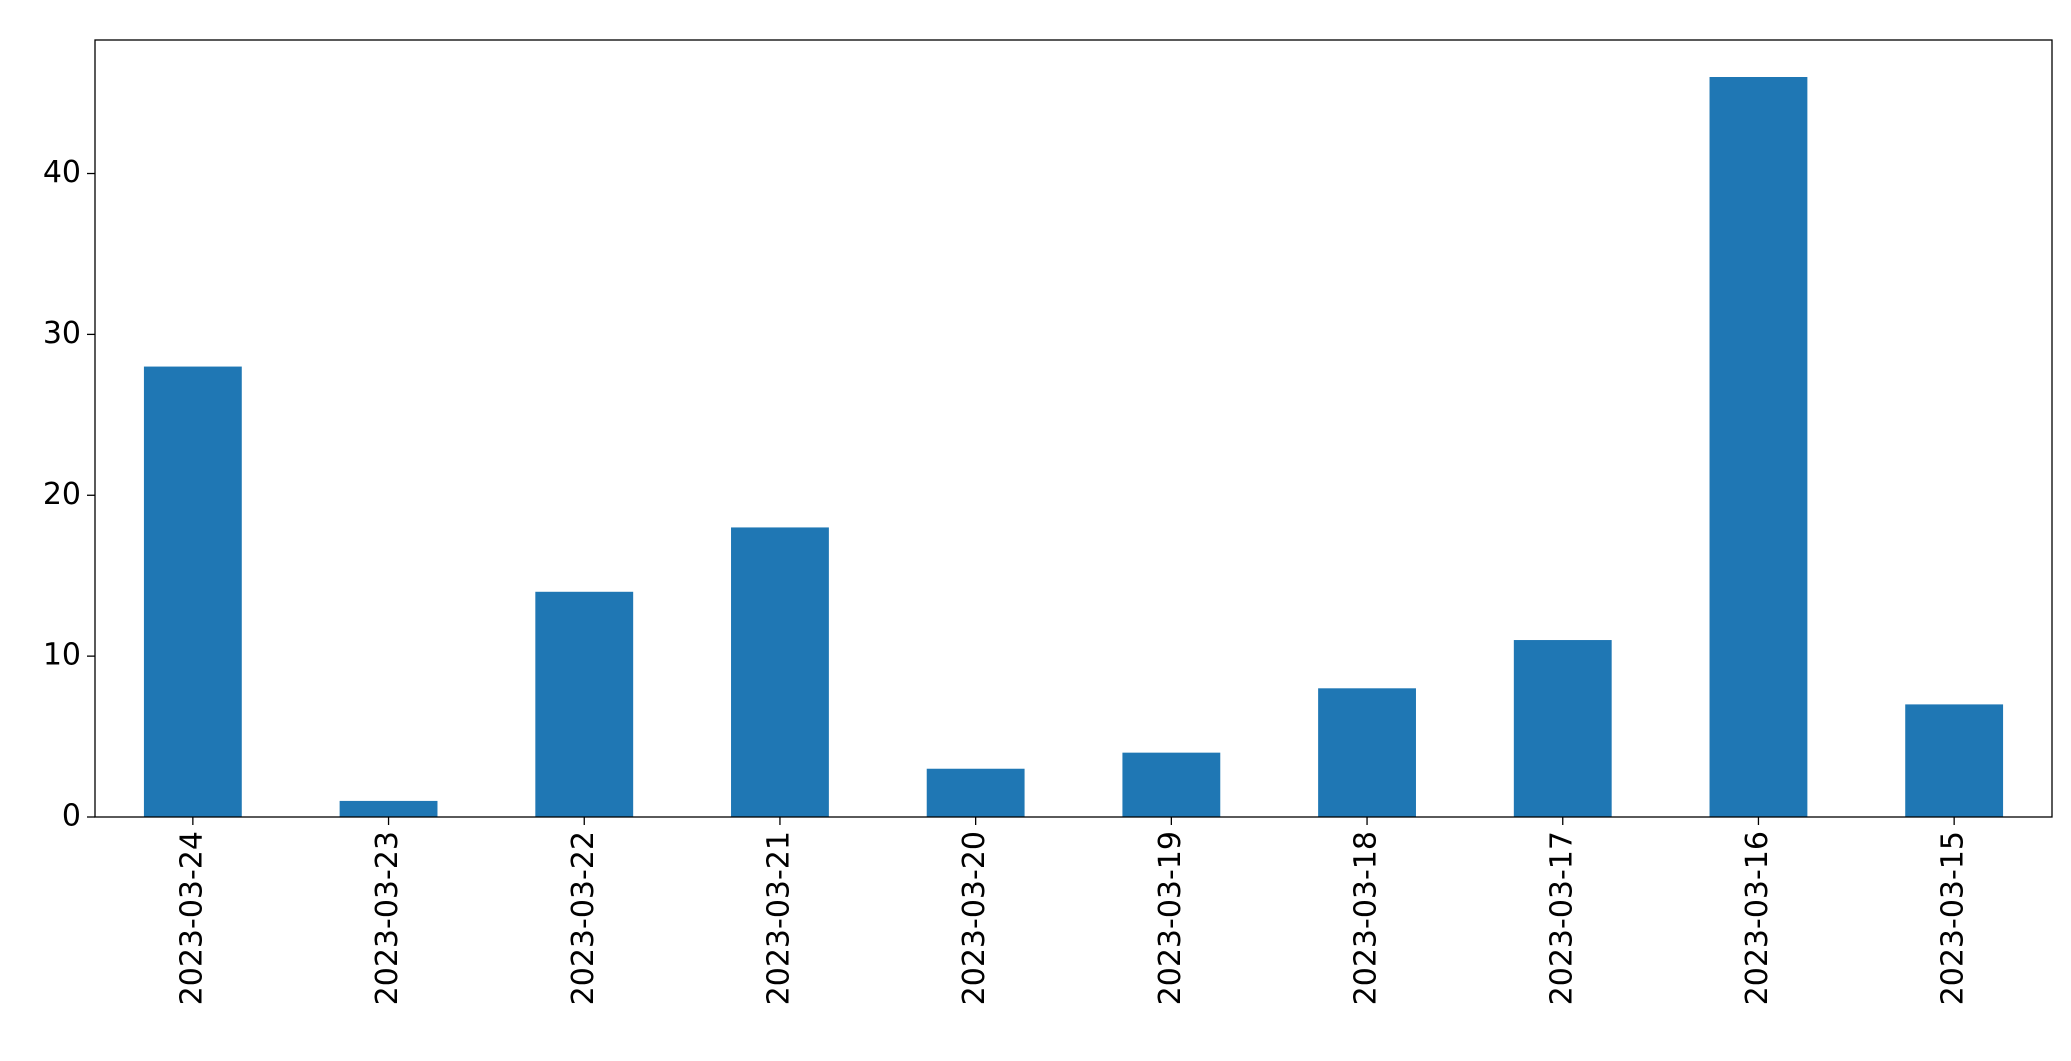 This screenshot has height=1061, width=2071. Describe the element at coordinates (71, 816) in the screenshot. I see `y-tick-label: 0` at that location.